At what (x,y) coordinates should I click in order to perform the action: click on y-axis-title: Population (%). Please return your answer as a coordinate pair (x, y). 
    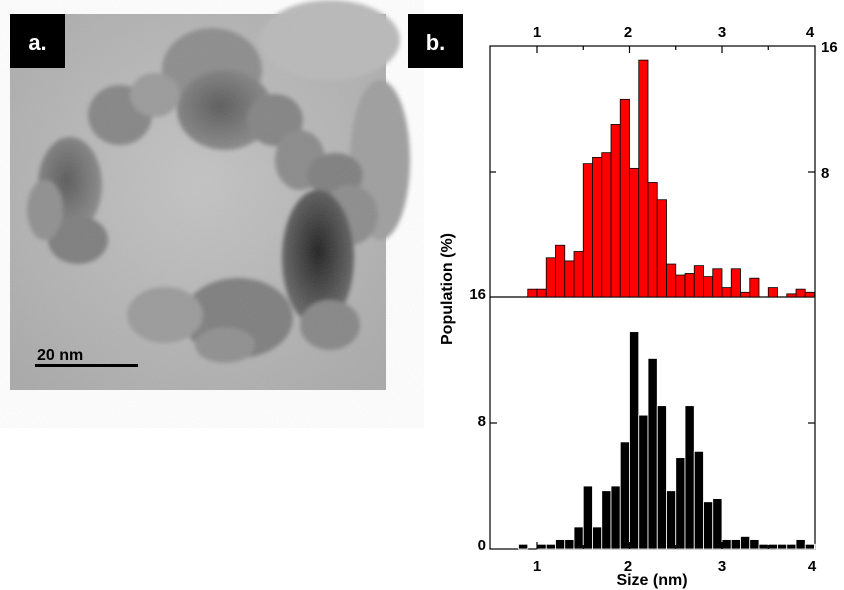
    Looking at the image, I should click on (447, 289).